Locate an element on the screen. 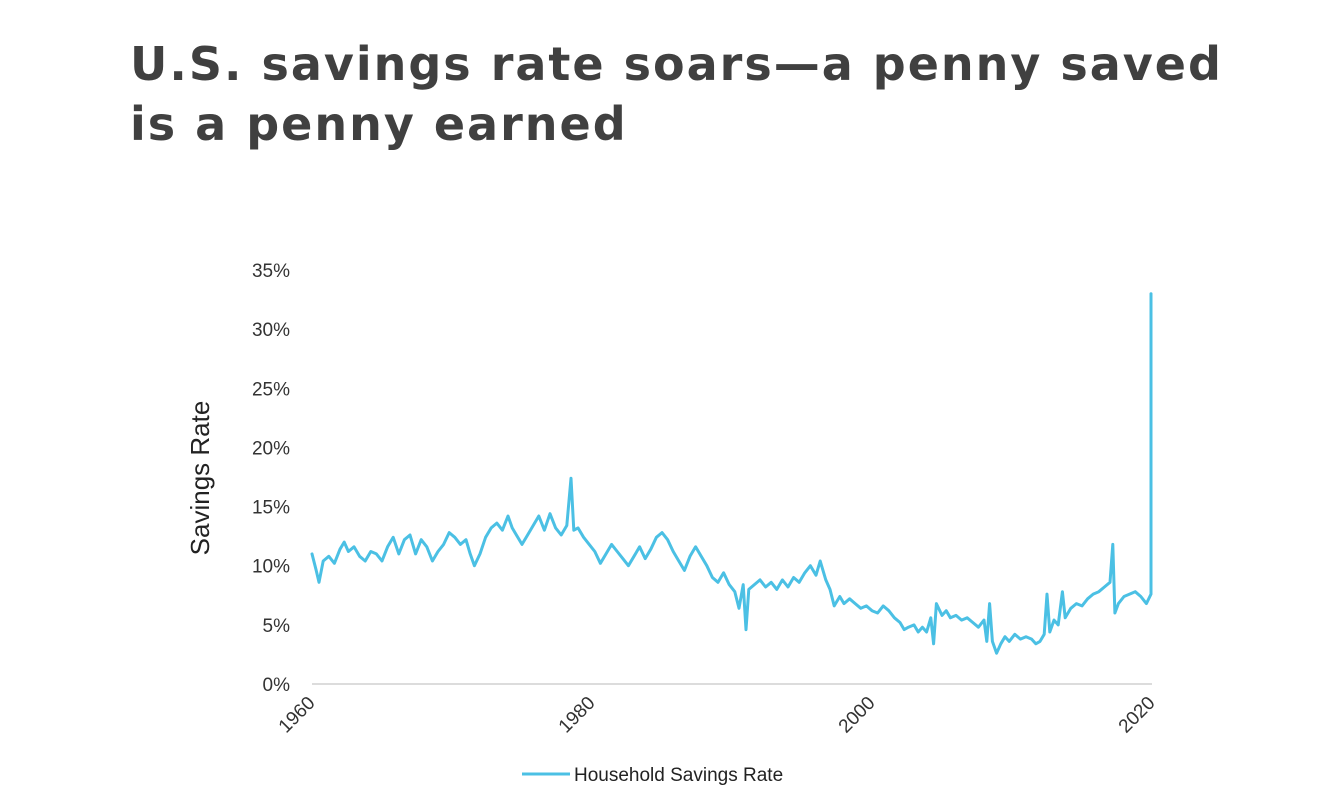  y-axis-tick-labels: 0% 5% 10% 15% 20% 25% 30% 35% is located at coordinates (271, 478).